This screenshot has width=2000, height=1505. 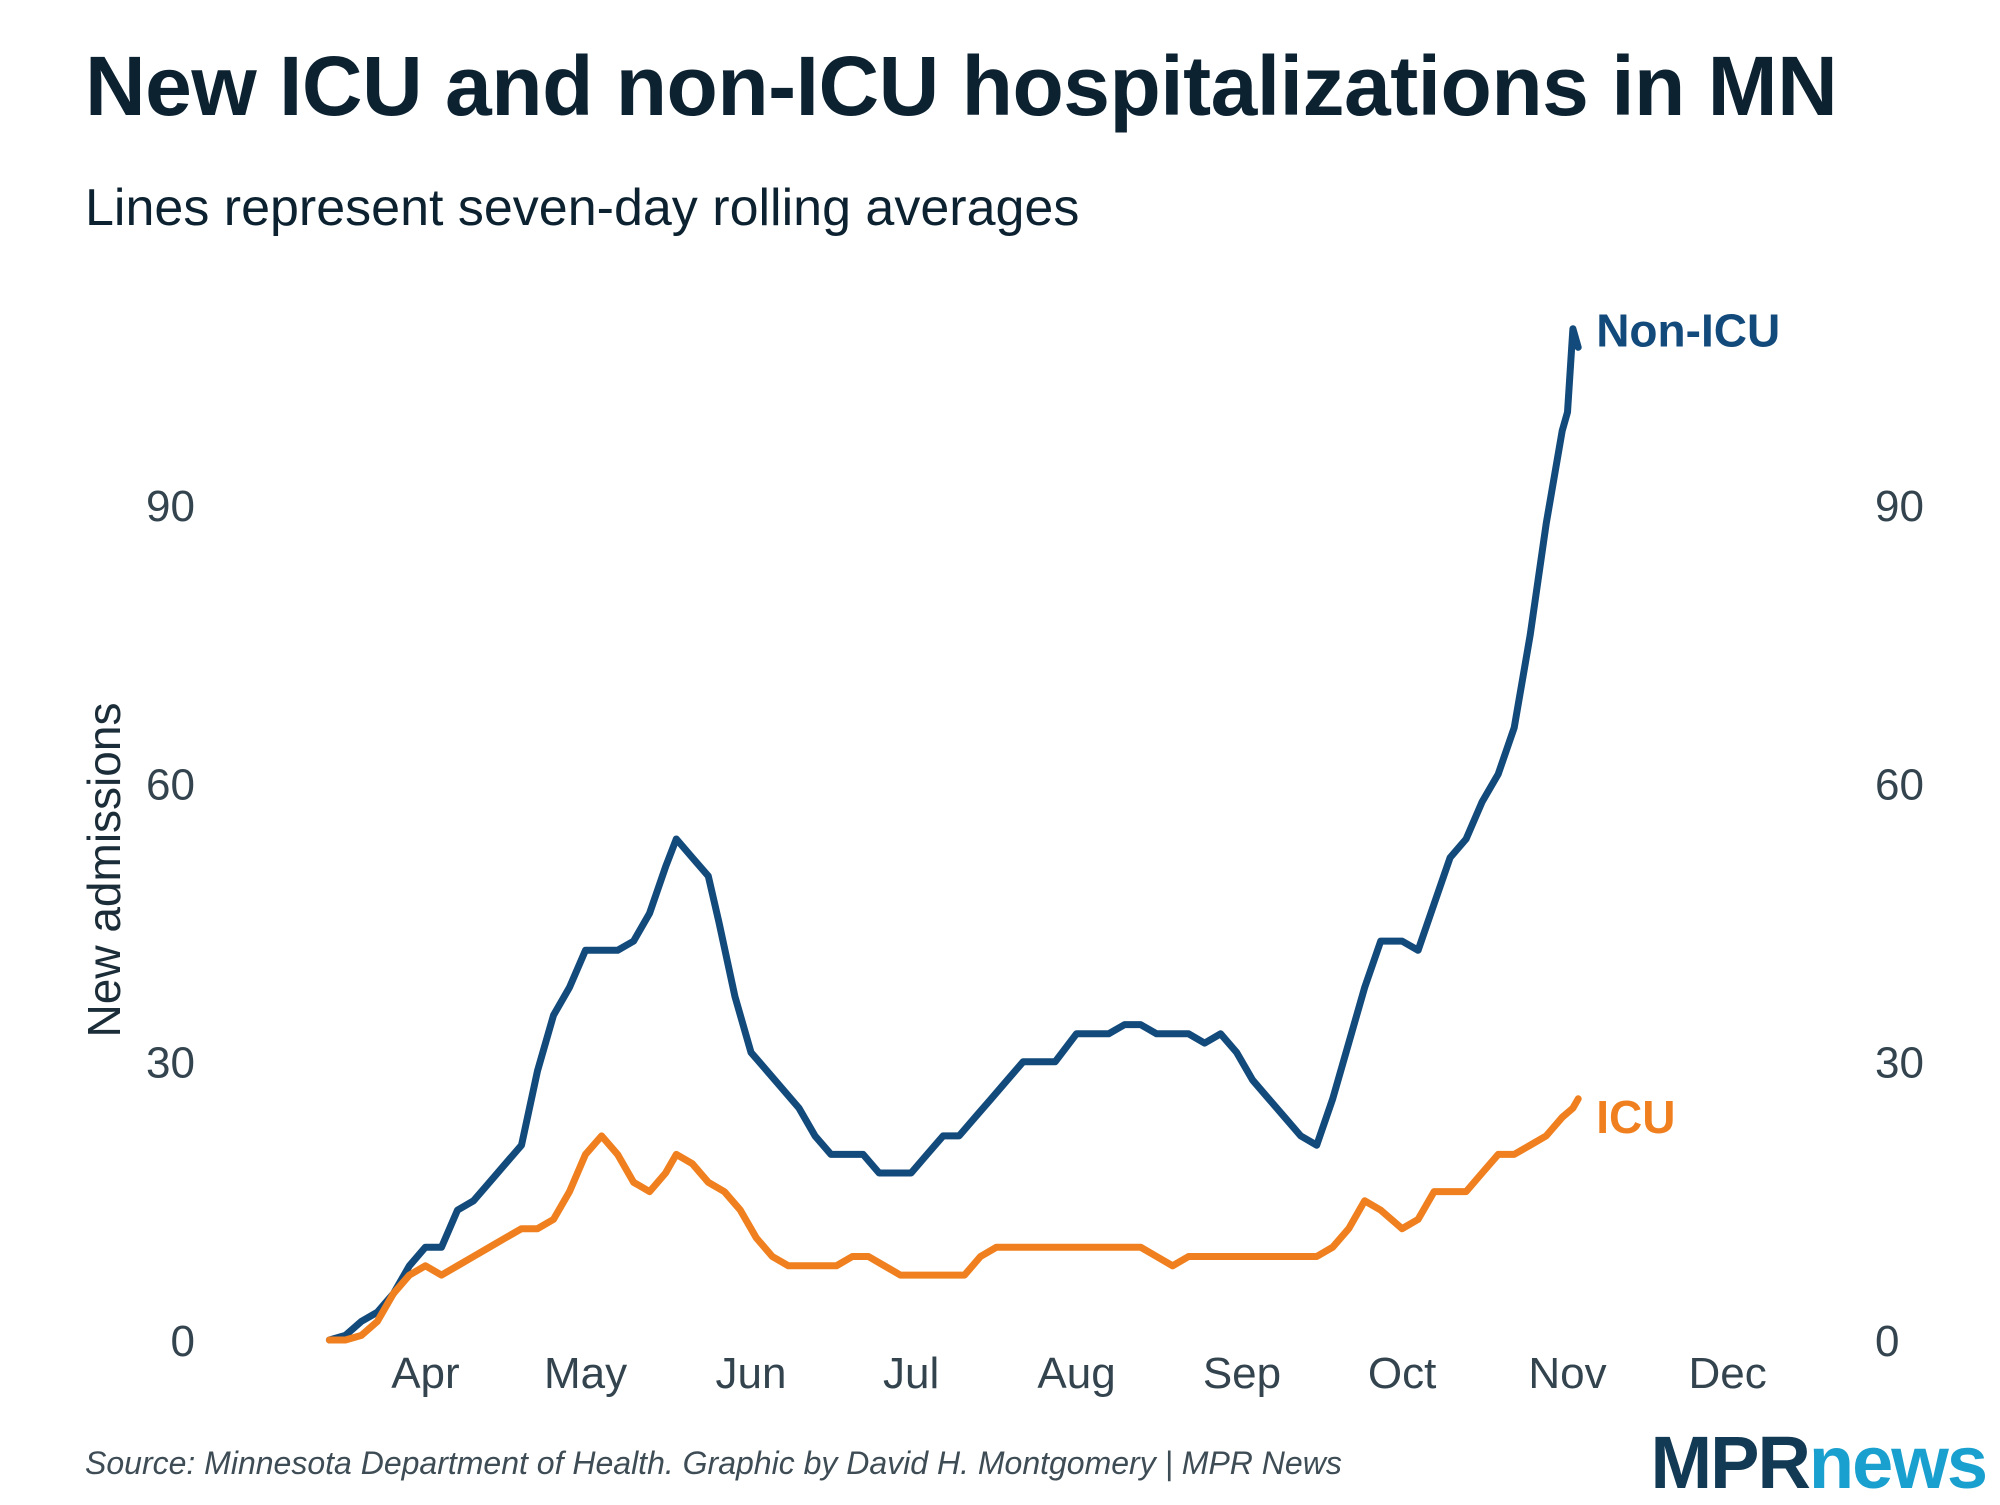 What do you see at coordinates (911, 1373) in the screenshot?
I see `x-tick-label: Jul` at bounding box center [911, 1373].